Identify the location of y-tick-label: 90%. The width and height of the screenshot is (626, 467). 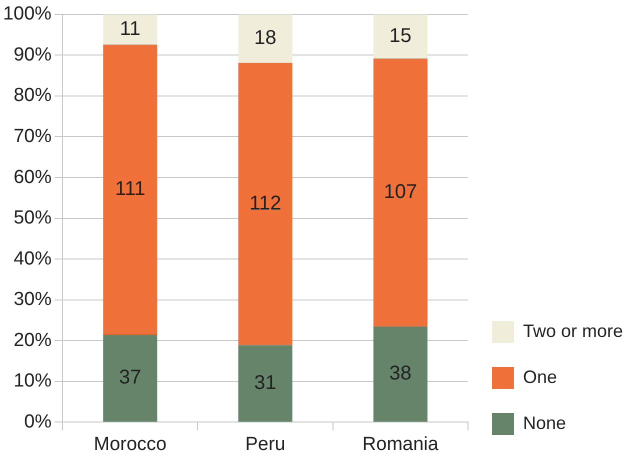
(33, 55).